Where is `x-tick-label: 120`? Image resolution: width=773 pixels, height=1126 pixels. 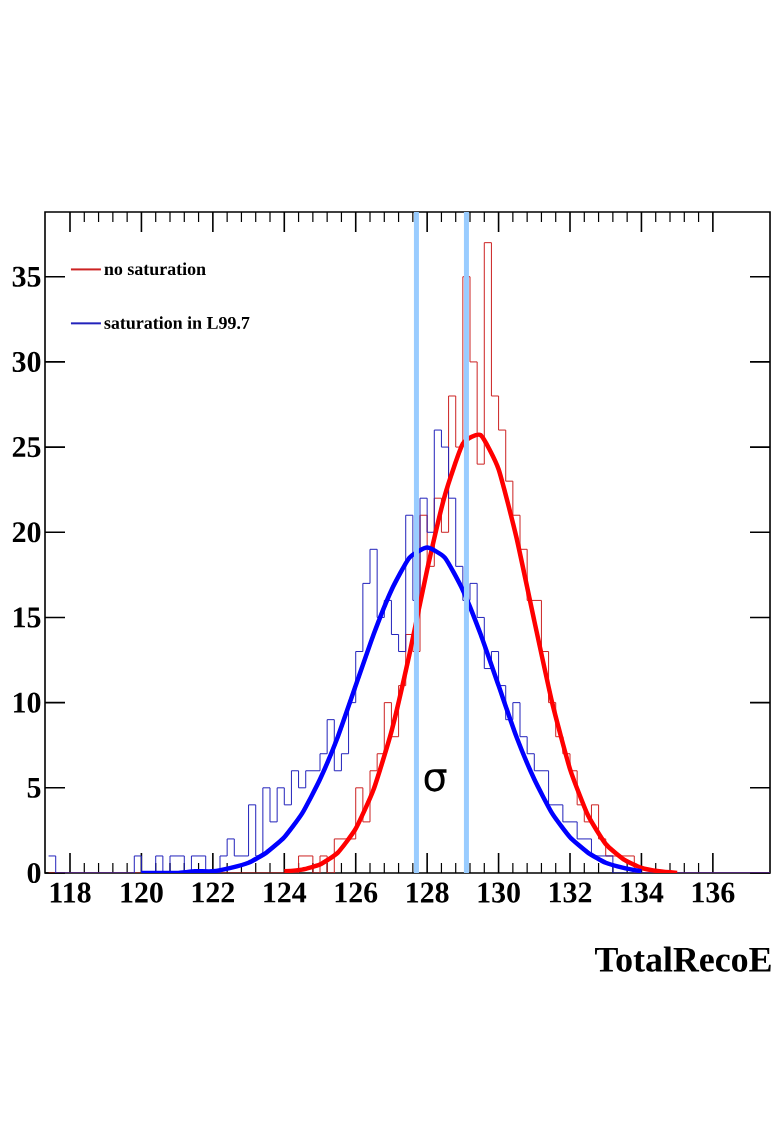
x-tick-label: 120 is located at coordinates (142, 892).